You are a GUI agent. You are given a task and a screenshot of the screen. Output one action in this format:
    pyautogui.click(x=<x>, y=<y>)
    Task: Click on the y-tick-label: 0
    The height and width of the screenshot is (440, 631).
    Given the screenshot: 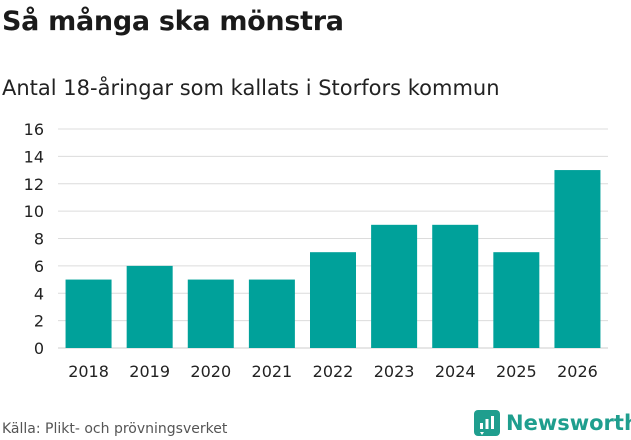 What is the action you would take?
    pyautogui.click(x=39, y=348)
    